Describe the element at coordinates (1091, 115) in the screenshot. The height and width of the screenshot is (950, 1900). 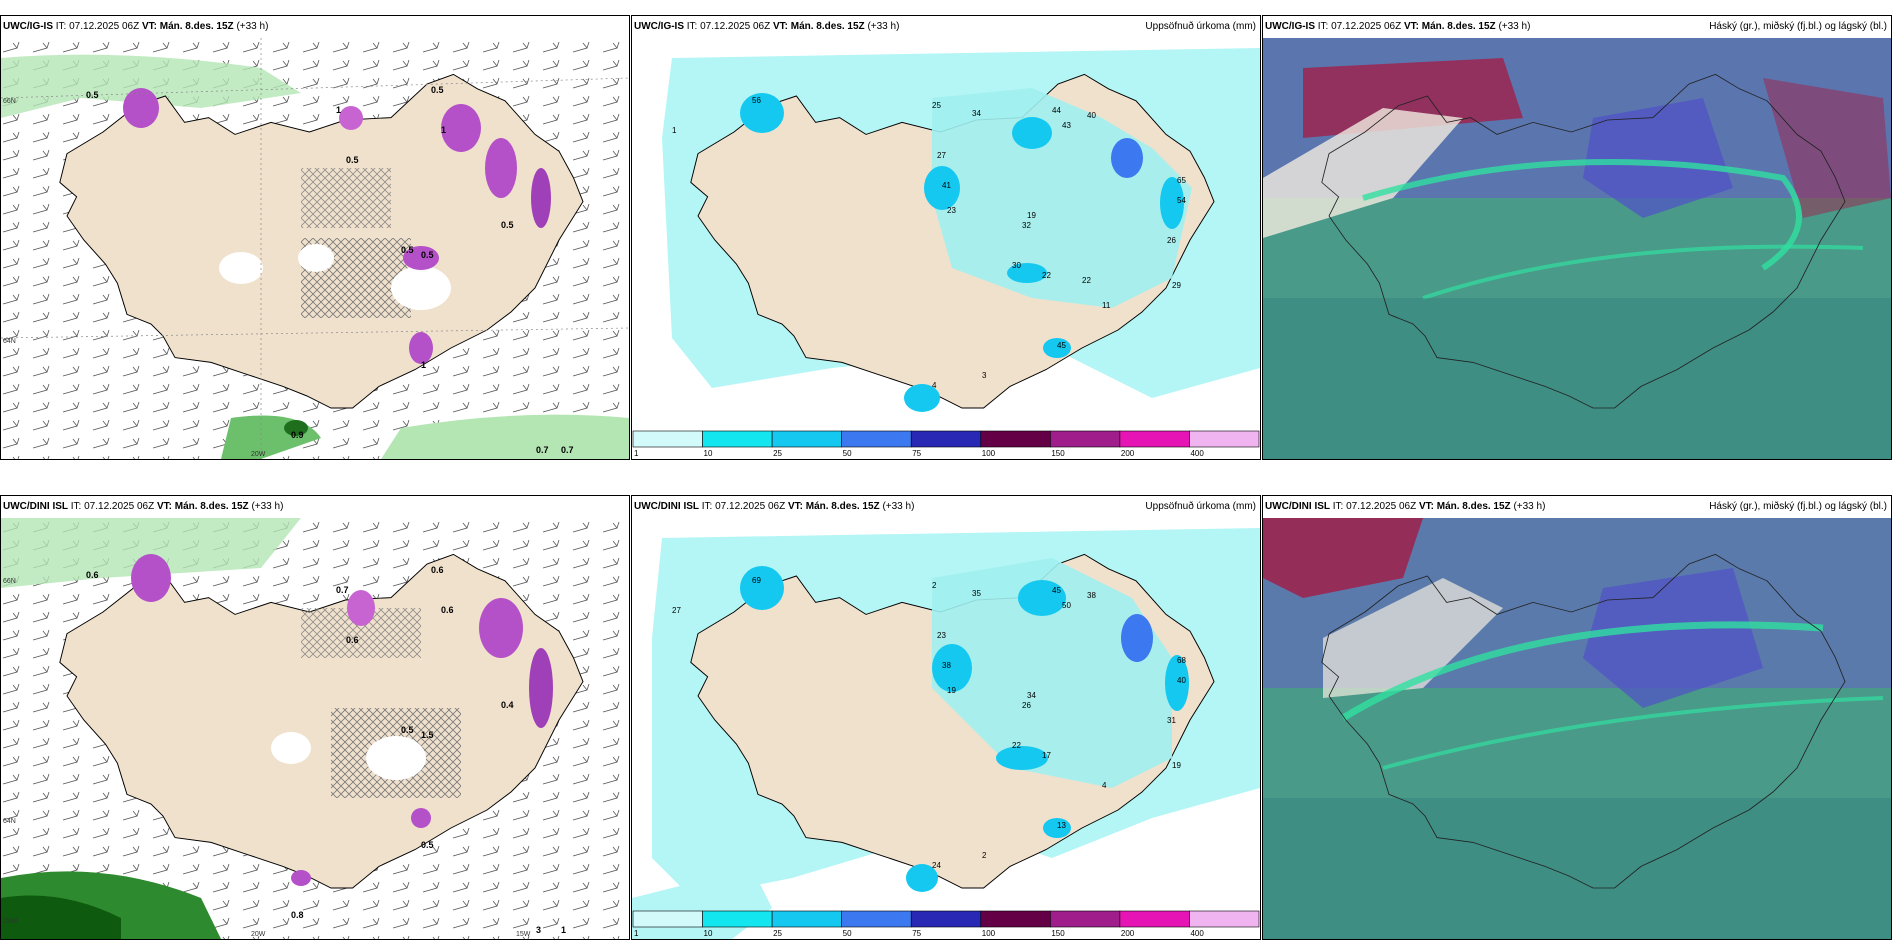
I see `precip-value-label: 40` at that location.